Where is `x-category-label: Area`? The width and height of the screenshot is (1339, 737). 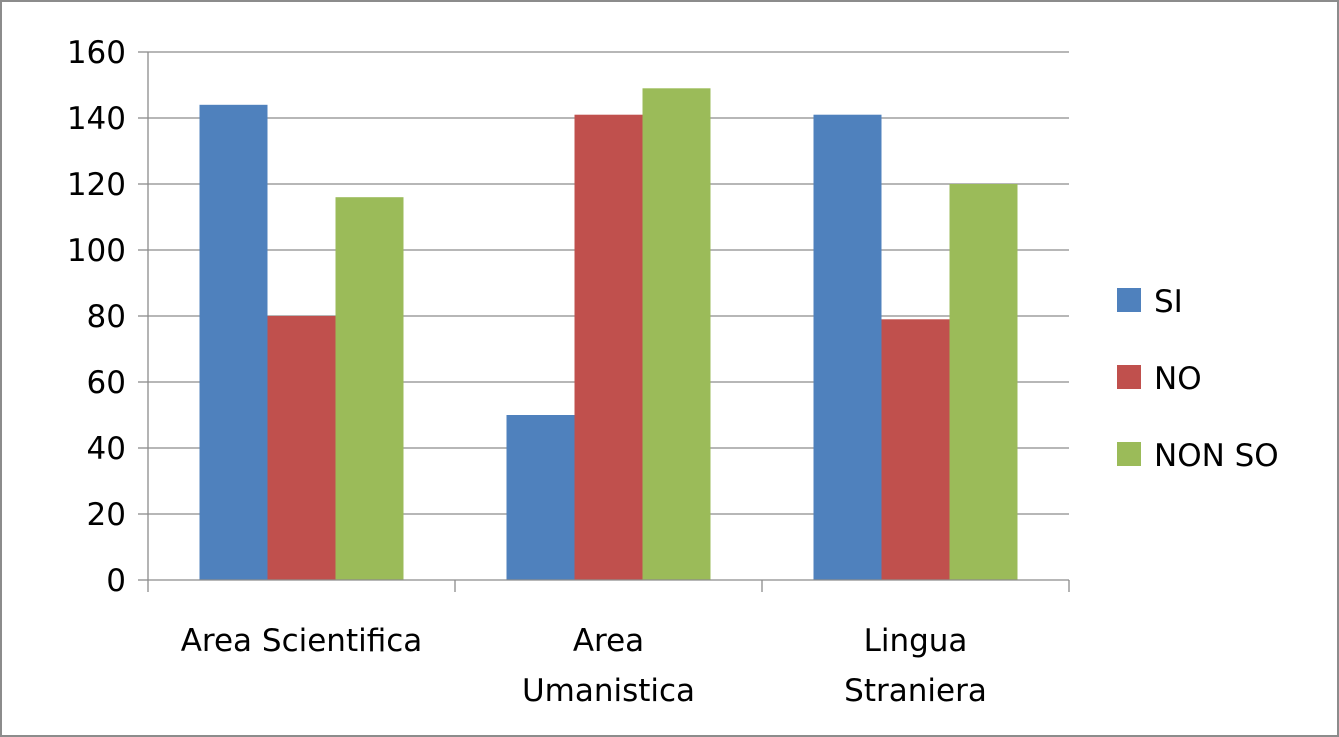
x-category-label: Area is located at coordinates (608, 641).